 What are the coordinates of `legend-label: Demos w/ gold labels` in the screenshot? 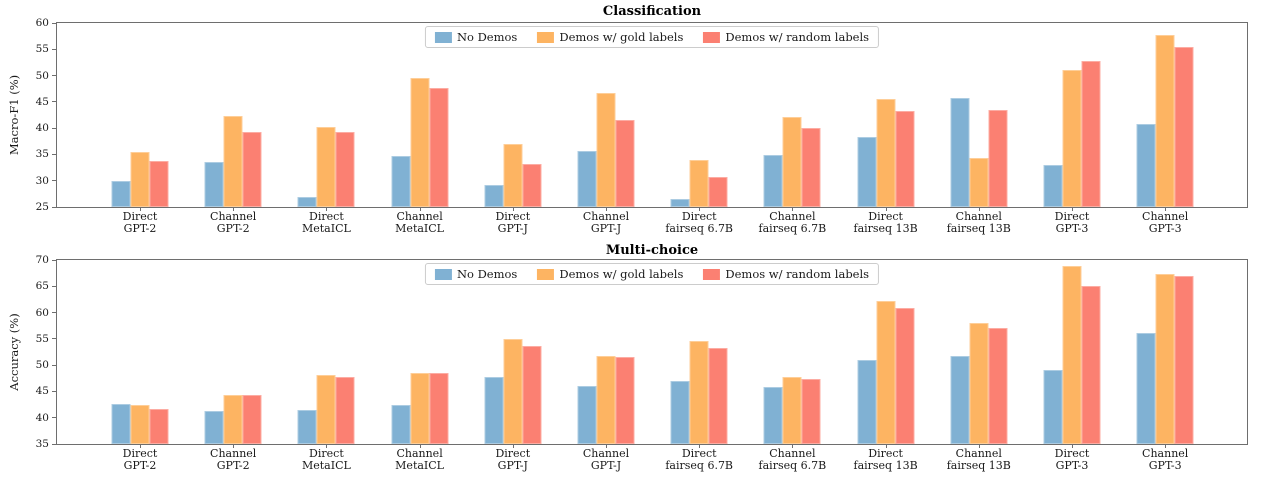 It's located at (621, 37).